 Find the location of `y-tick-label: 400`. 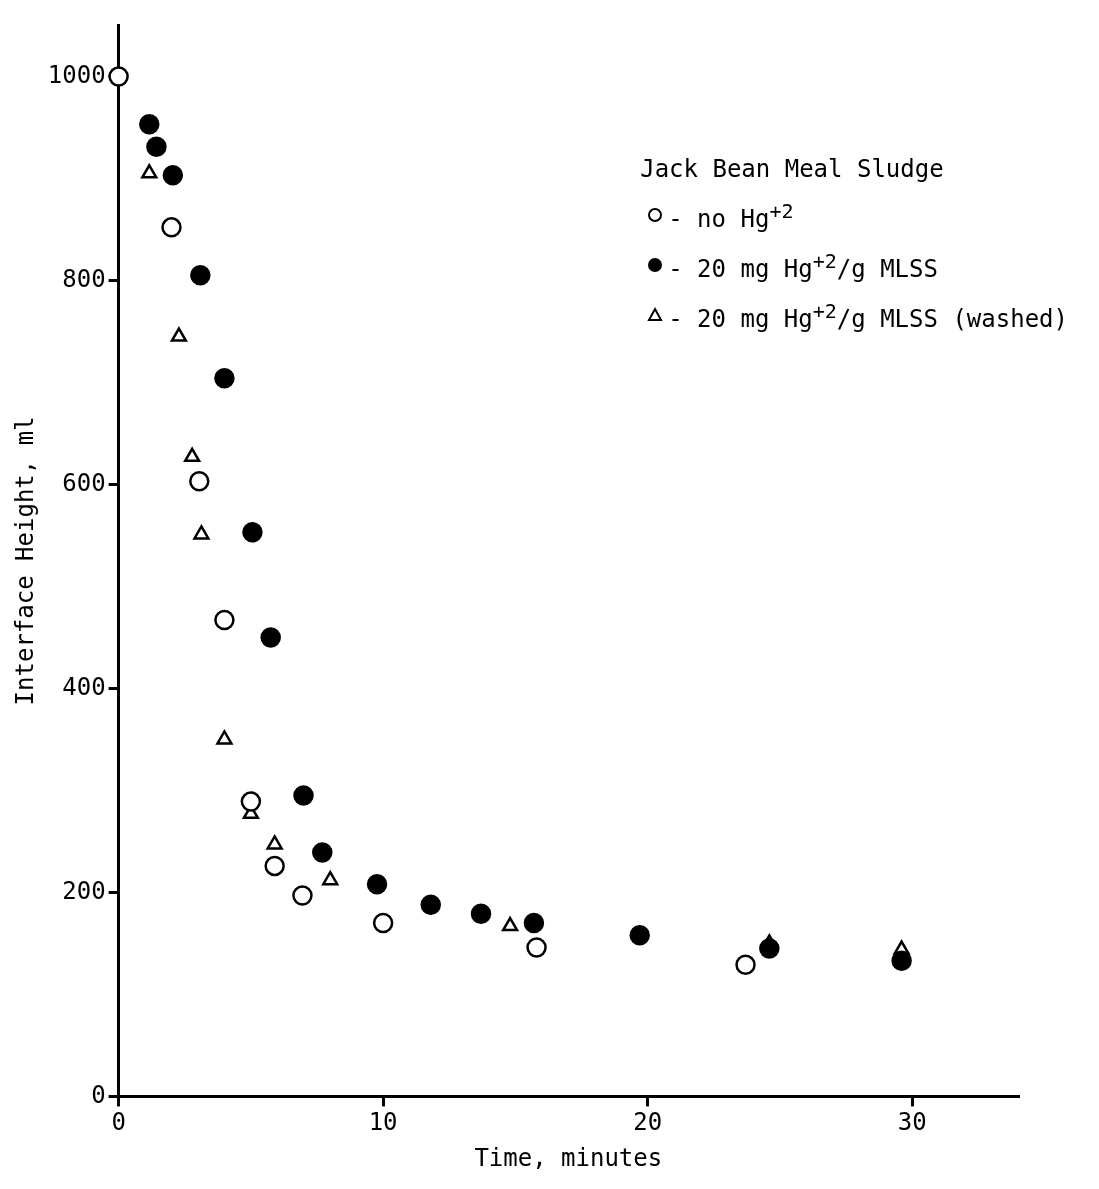

y-tick-label: 400 is located at coordinates (84, 686).